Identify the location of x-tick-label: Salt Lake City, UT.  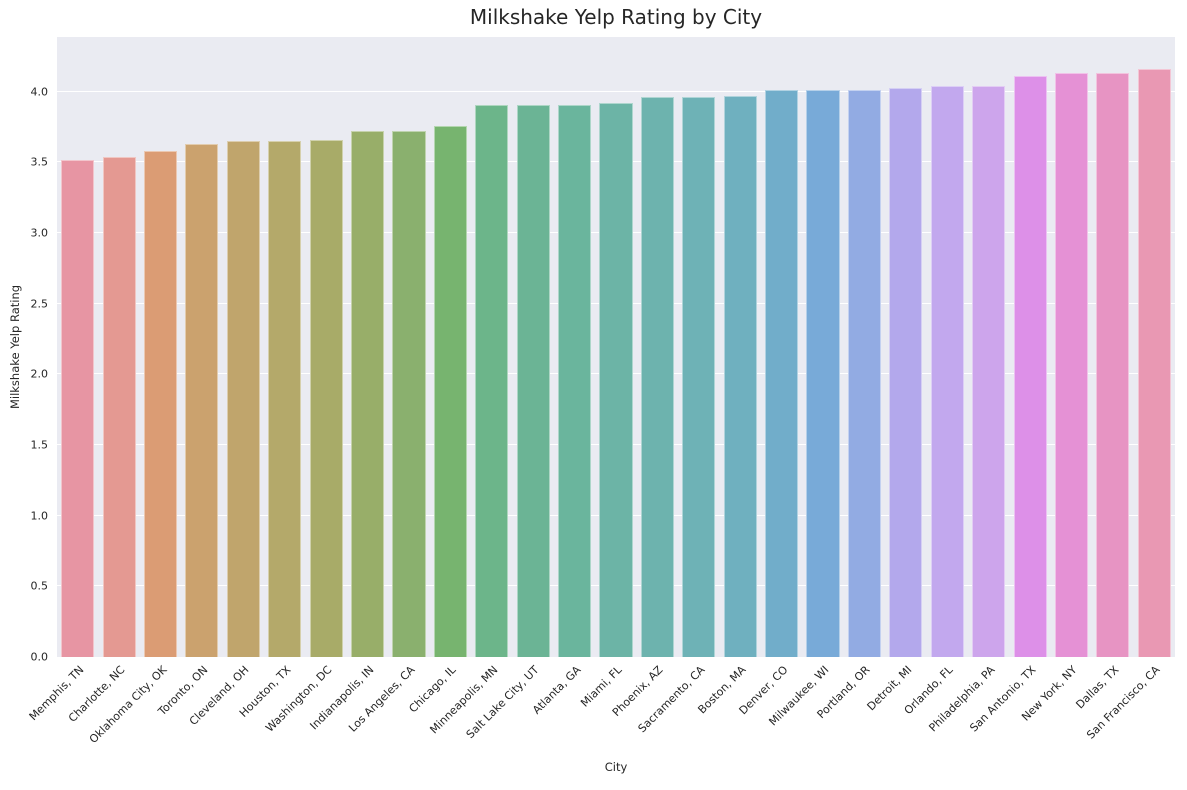
(502, 702).